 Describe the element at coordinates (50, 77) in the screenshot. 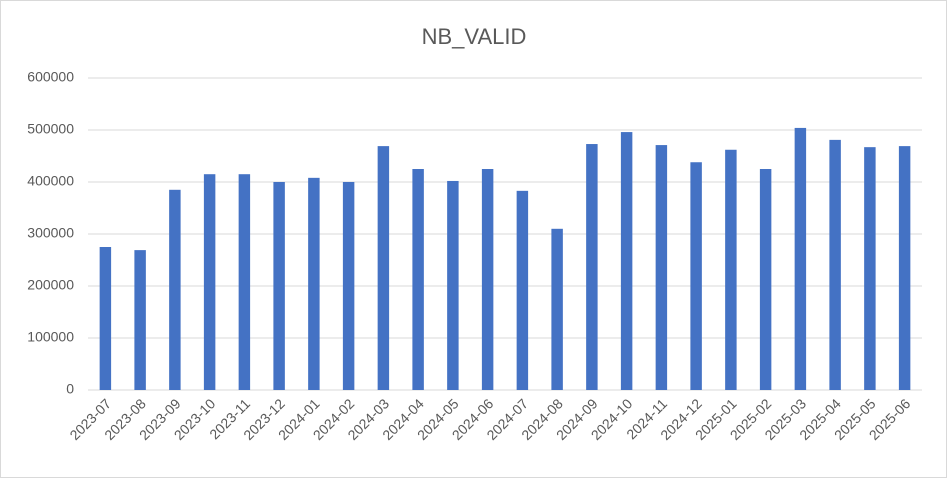

I see `y-tick-label: 600000` at that location.